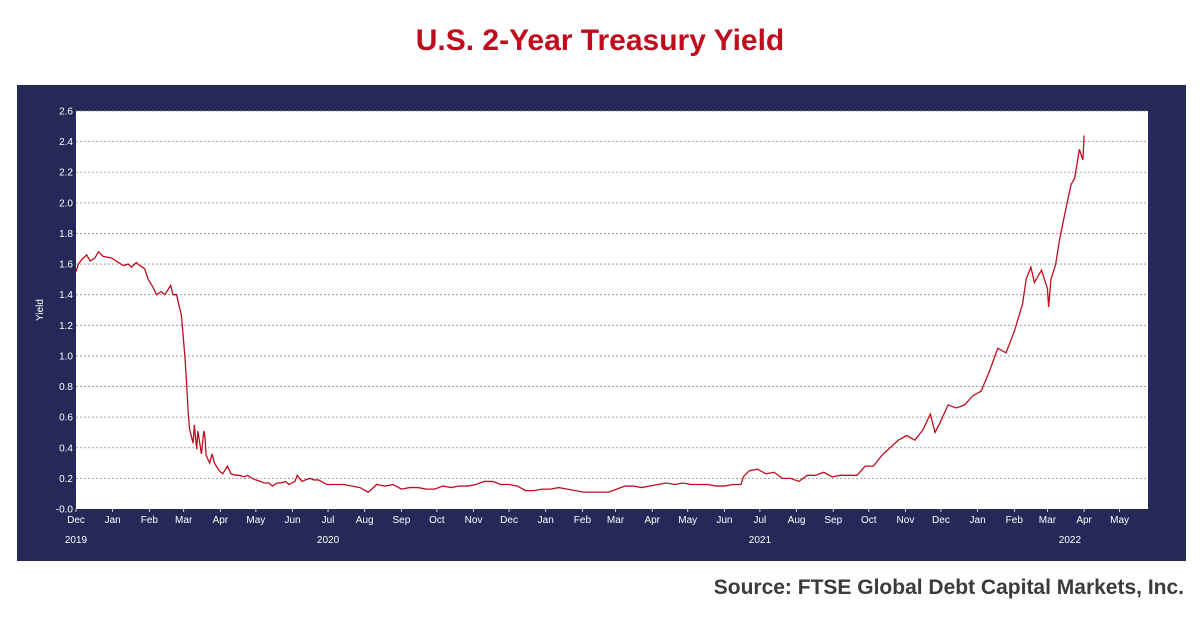 Image resolution: width=1200 pixels, height=622 pixels. I want to click on year-label: 2019, so click(76, 540).